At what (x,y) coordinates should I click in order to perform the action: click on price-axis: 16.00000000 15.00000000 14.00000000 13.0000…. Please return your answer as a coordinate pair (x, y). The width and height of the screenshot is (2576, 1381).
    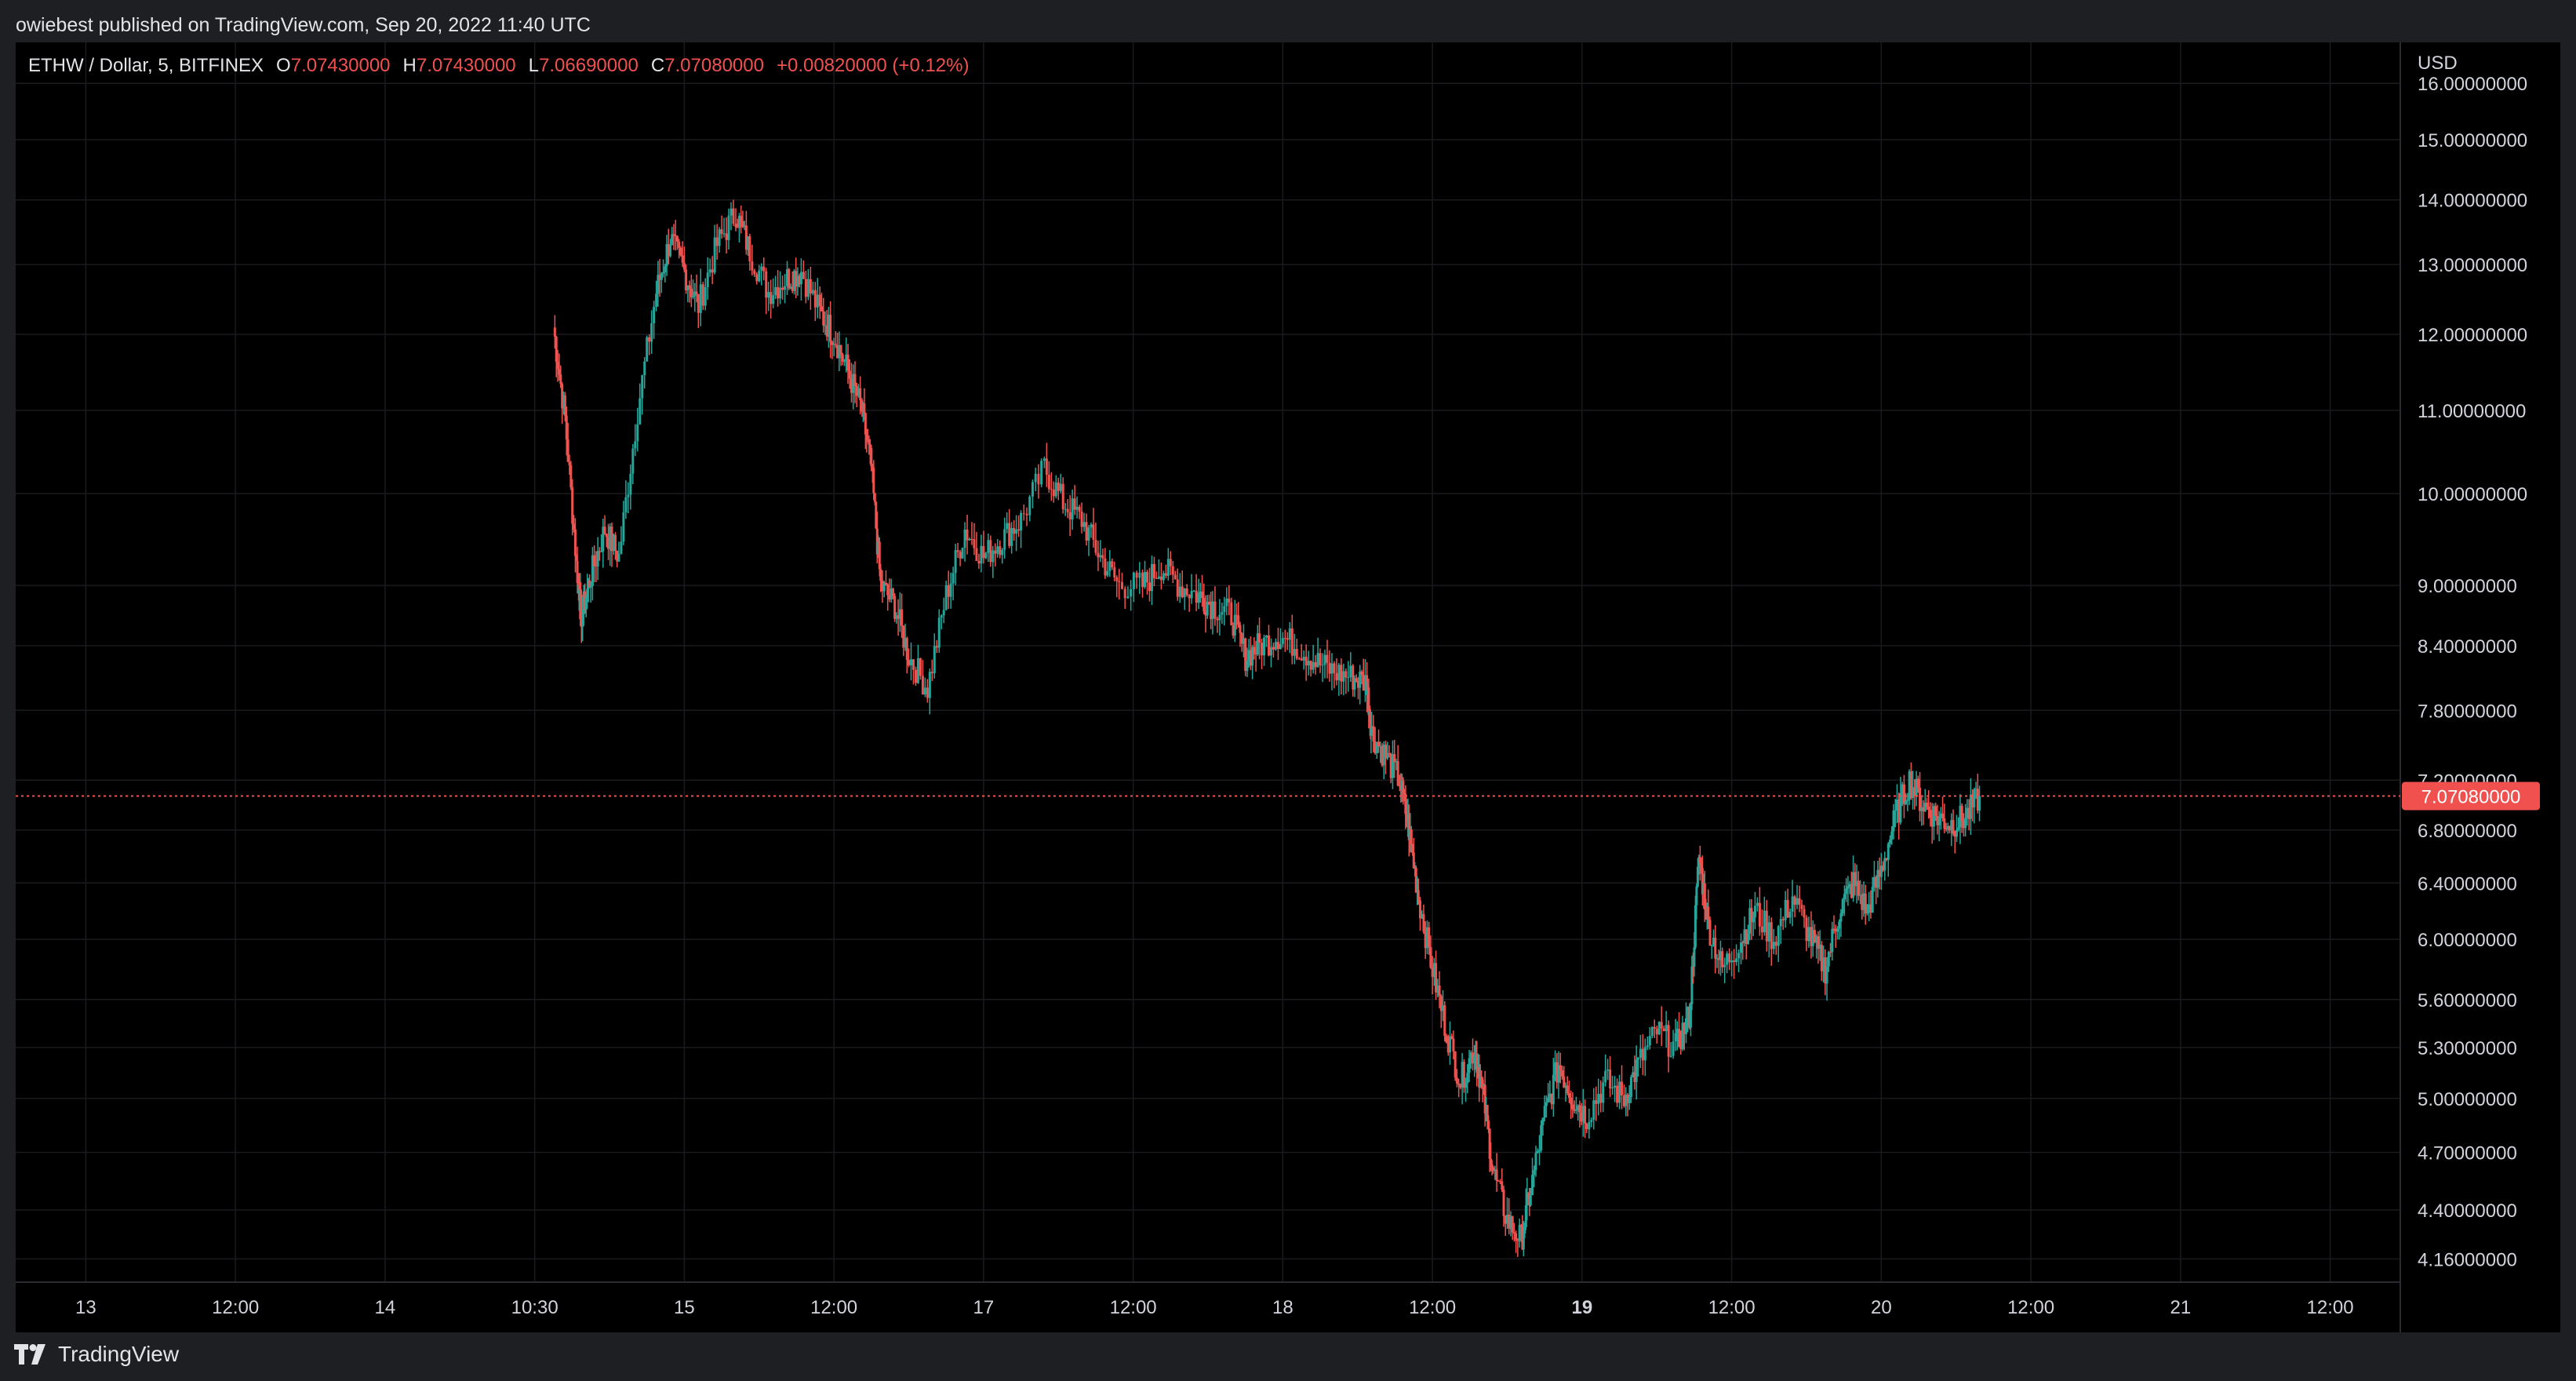
    Looking at the image, I should click on (2472, 672).